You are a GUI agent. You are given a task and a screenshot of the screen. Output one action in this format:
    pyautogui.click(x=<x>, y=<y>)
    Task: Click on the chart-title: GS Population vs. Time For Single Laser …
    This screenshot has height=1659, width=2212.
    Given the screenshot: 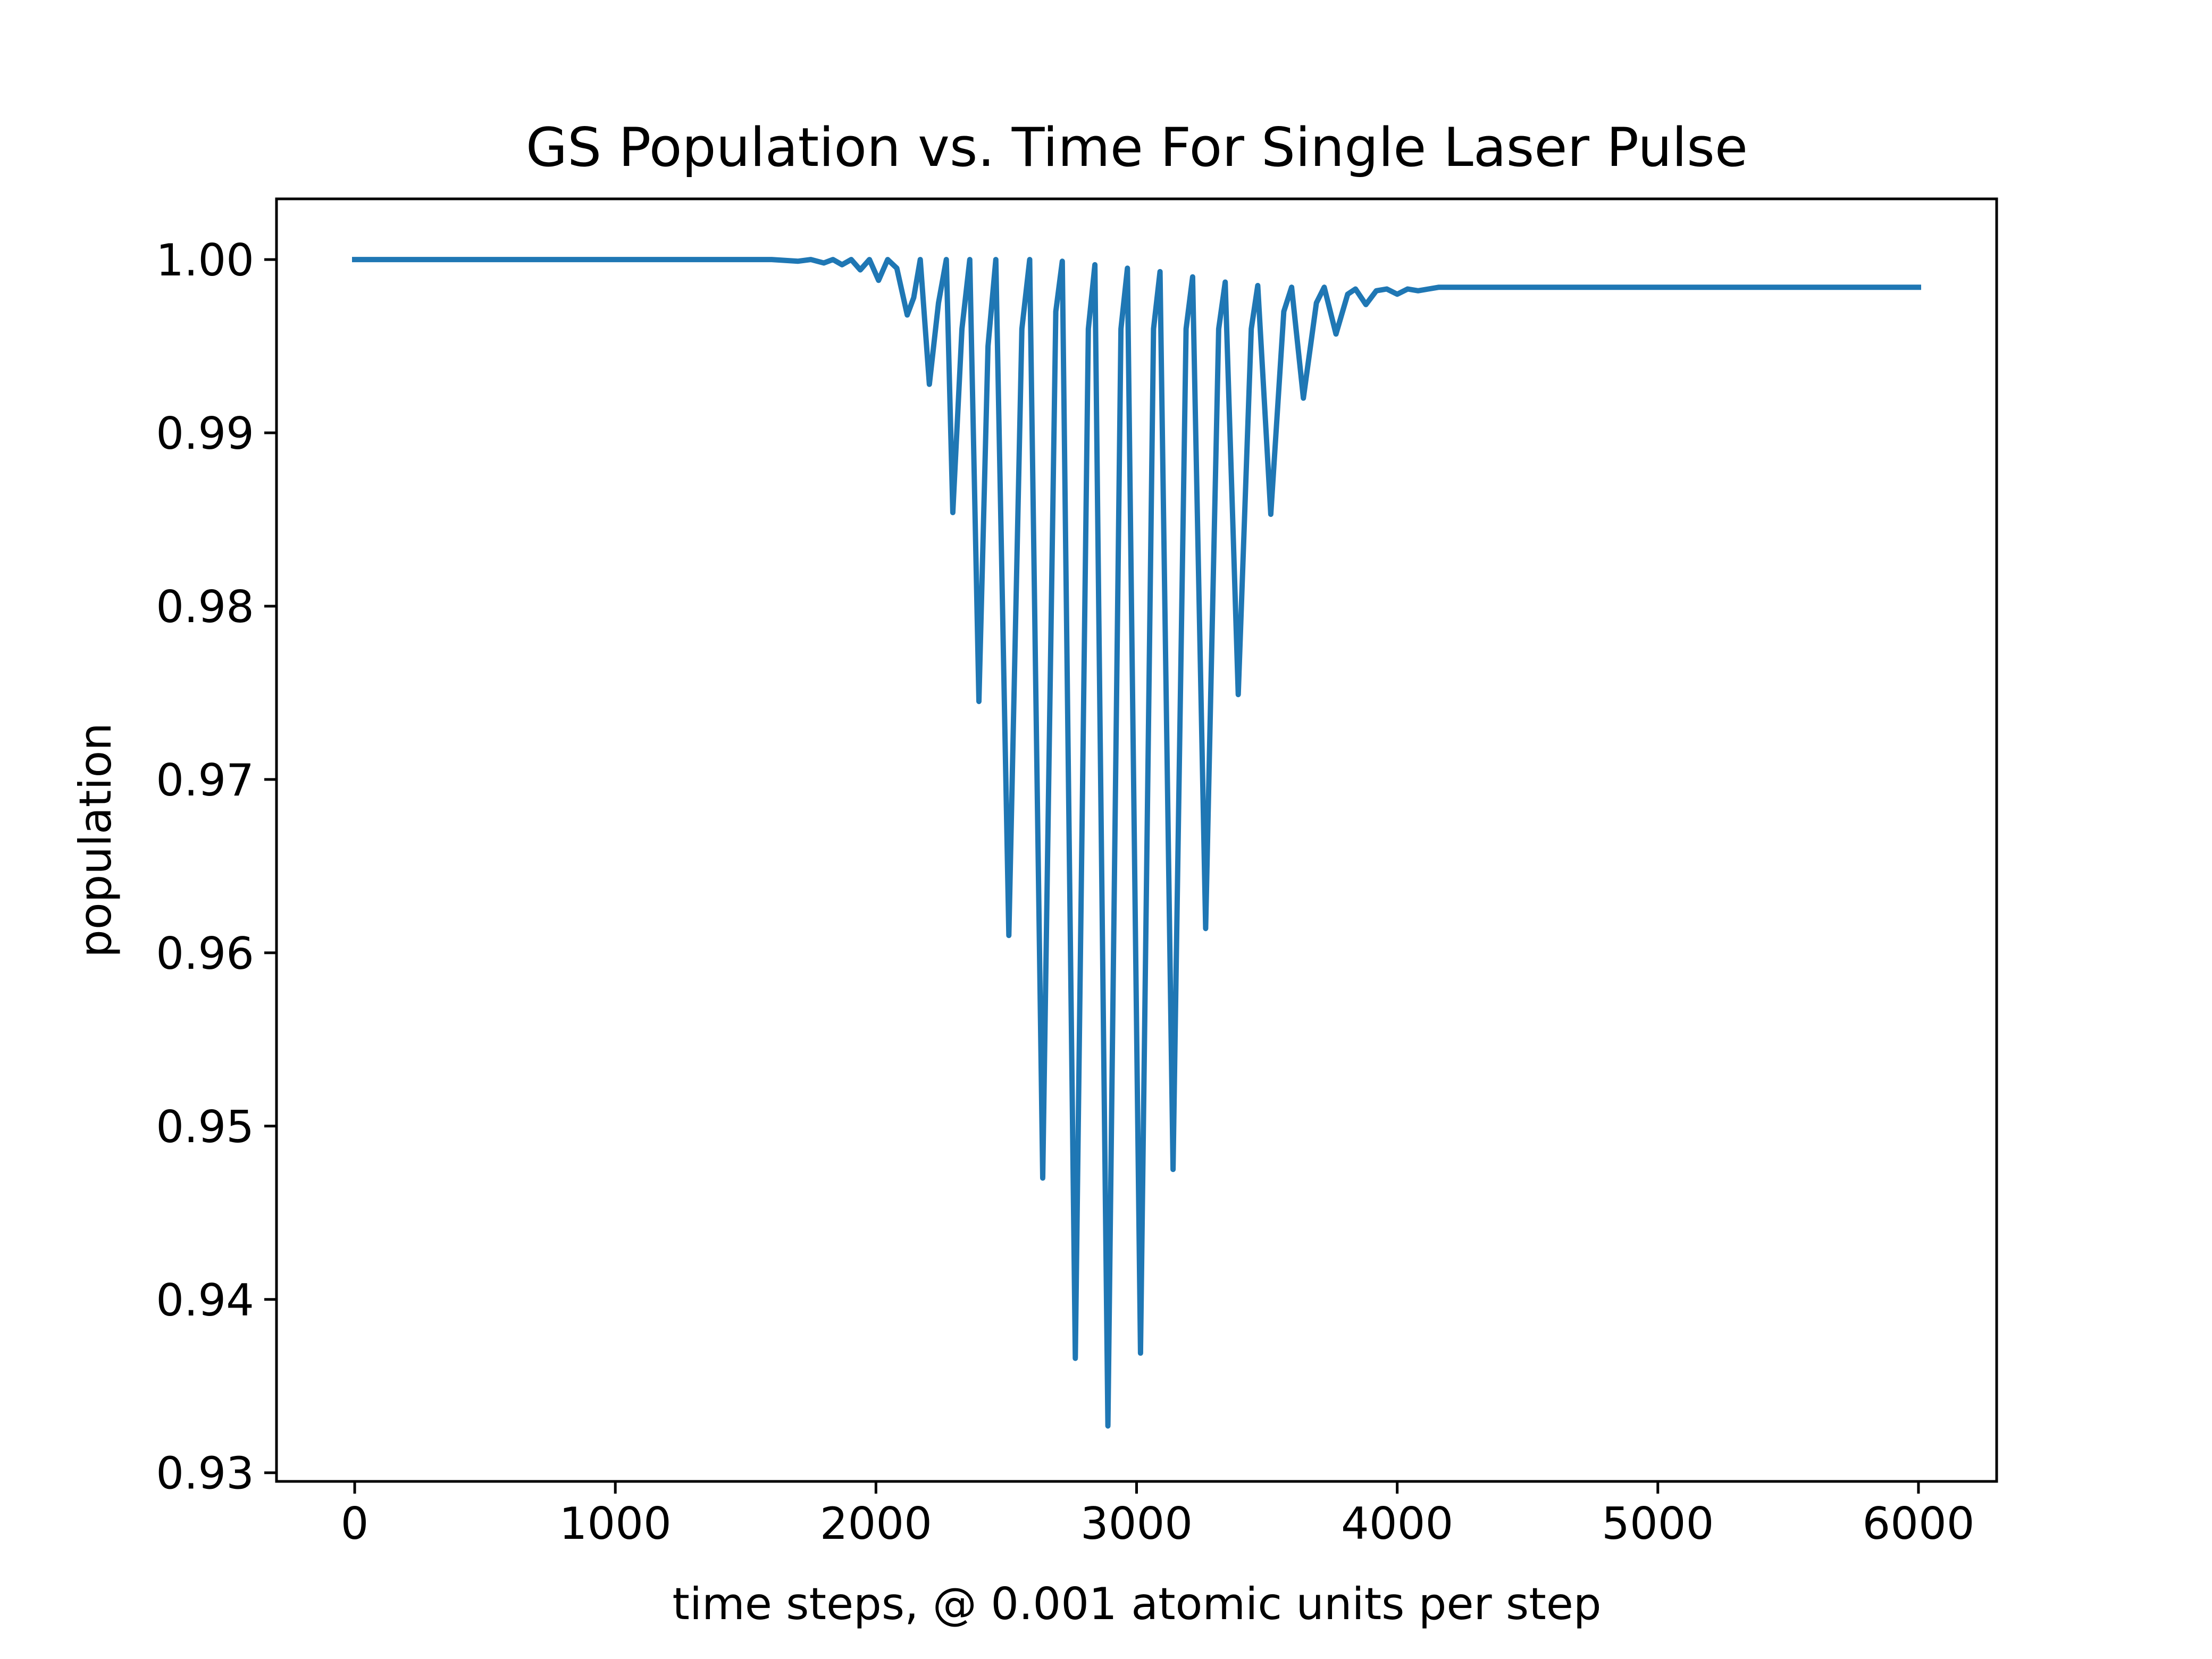 What is the action you would take?
    pyautogui.click(x=1137, y=147)
    